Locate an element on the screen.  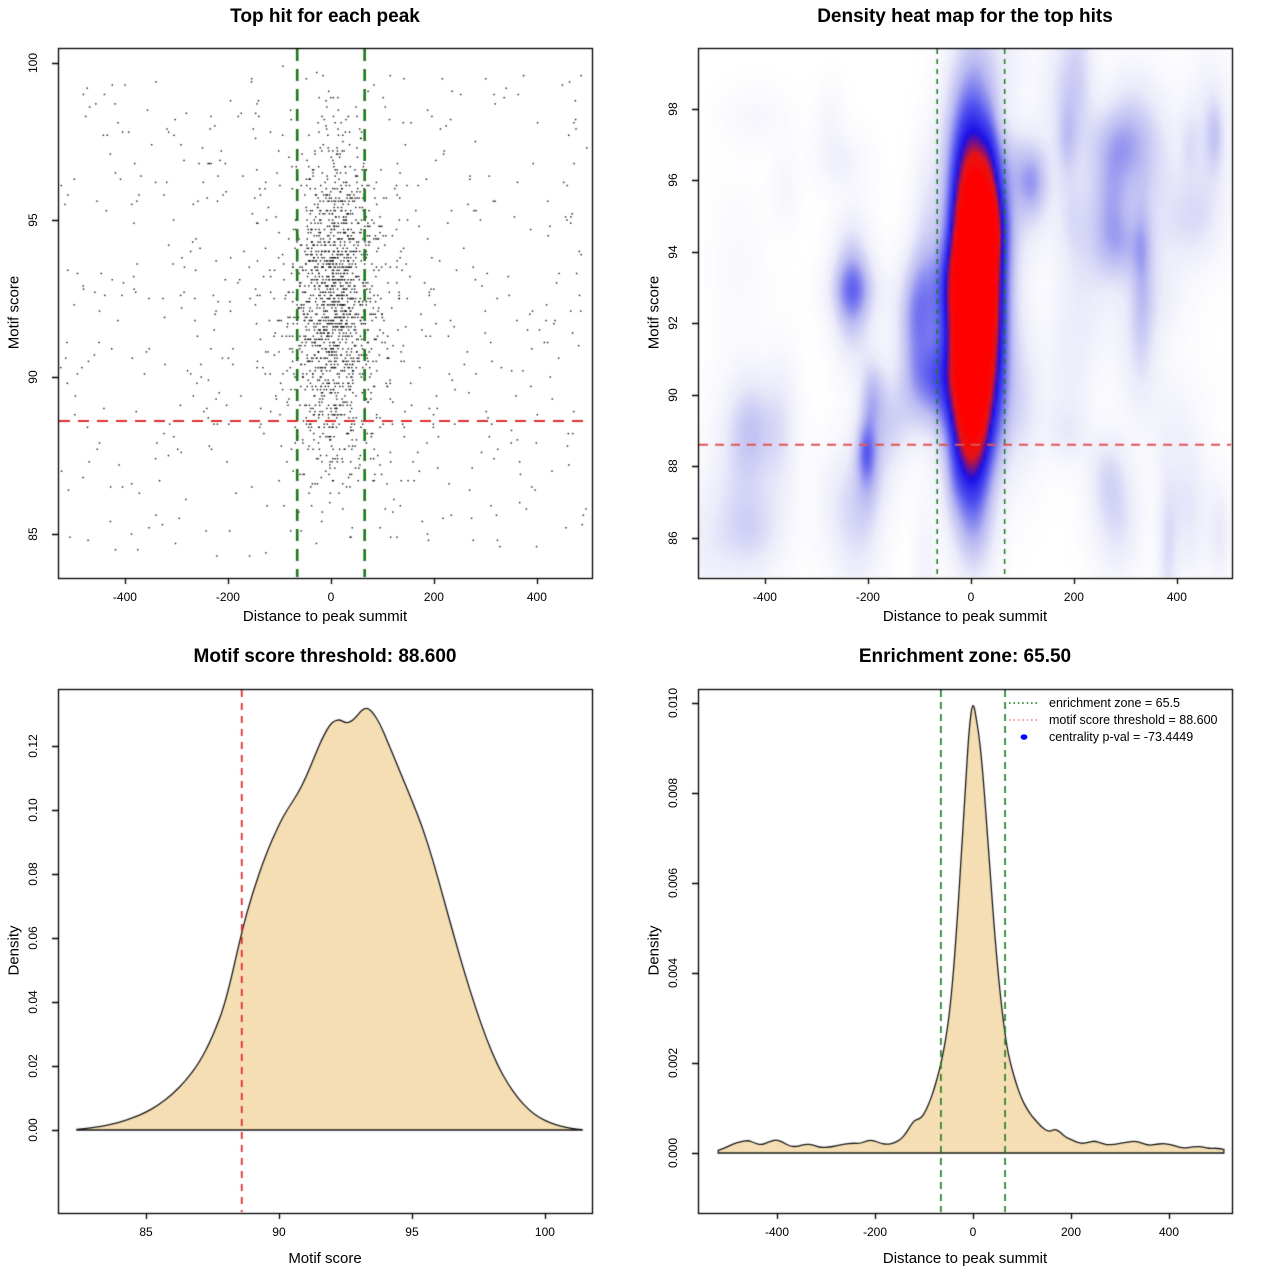
legend-item-centrality-pval: centrality p-val = -73.4449 is located at coordinates (1113, 736).